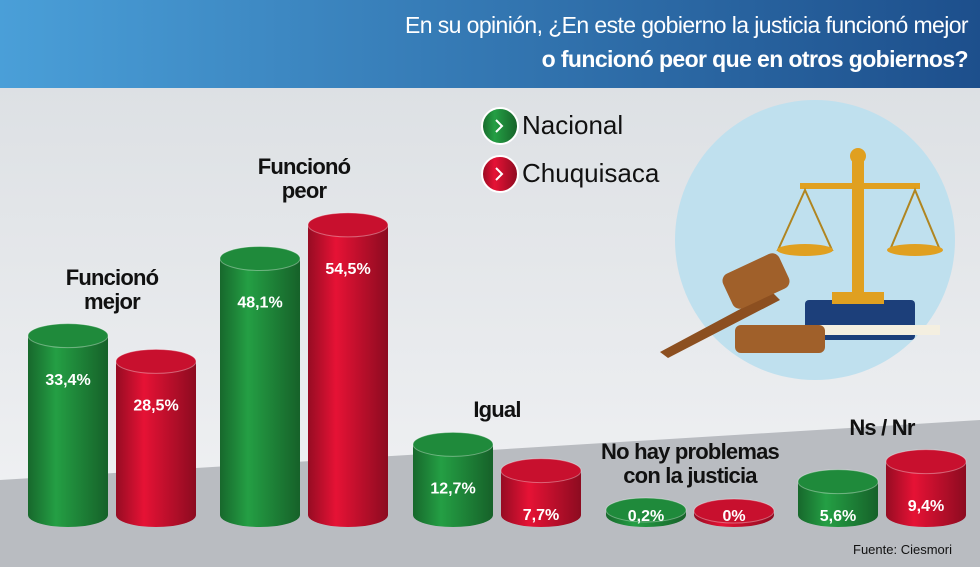  Describe the element at coordinates (452, 489) in the screenshot. I see `value-label: 12,7%` at that location.